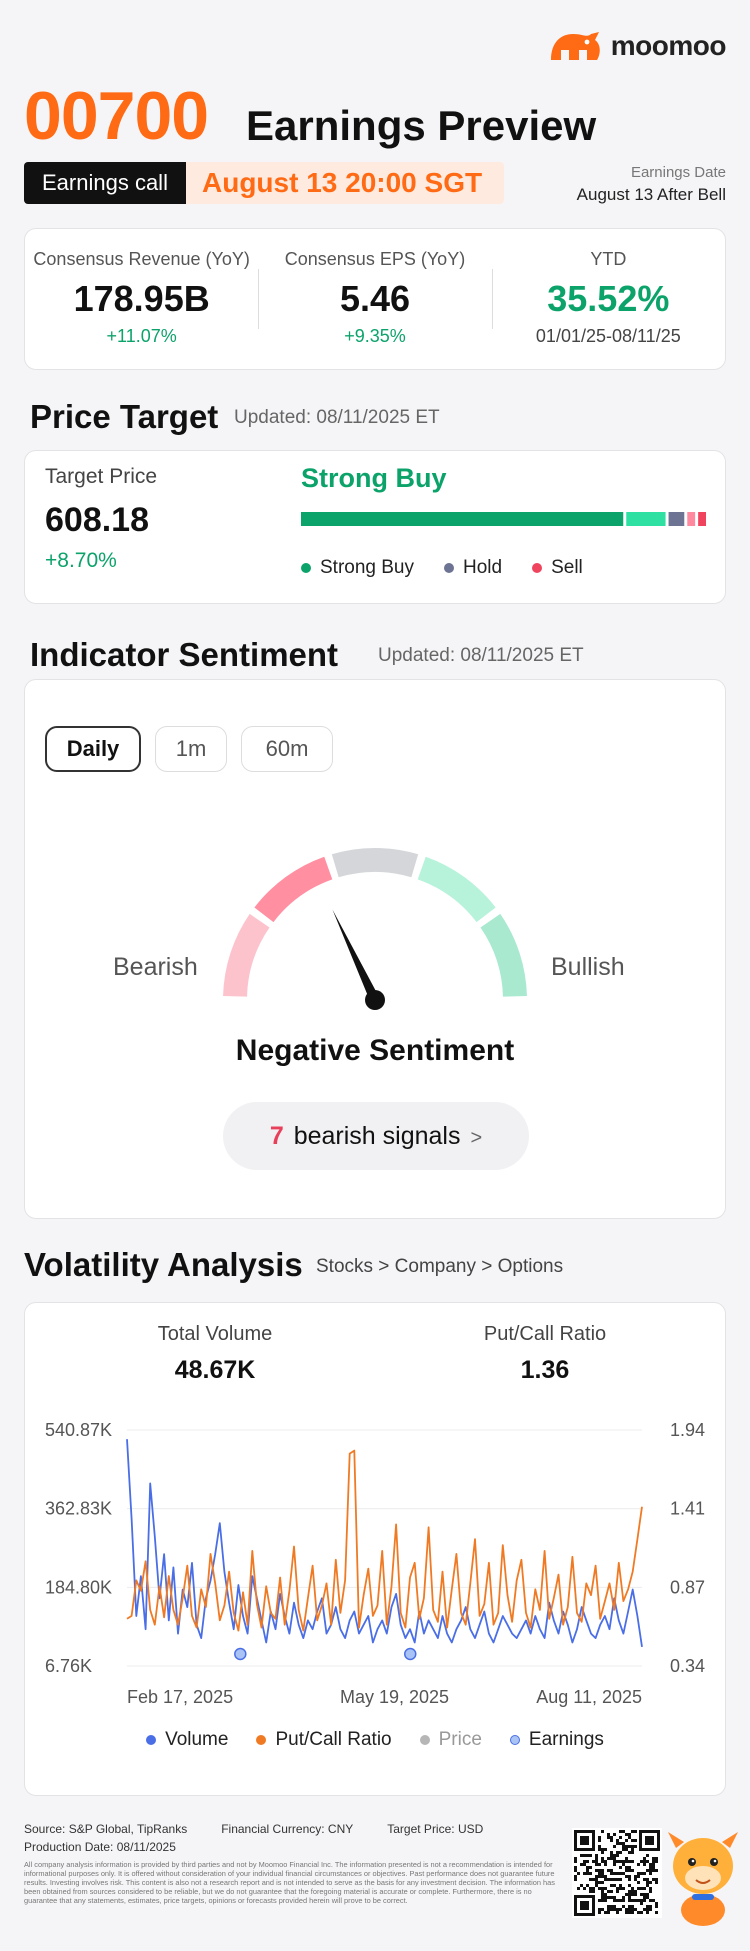  What do you see at coordinates (702, 519) in the screenshot?
I see `rating-segment` at bounding box center [702, 519].